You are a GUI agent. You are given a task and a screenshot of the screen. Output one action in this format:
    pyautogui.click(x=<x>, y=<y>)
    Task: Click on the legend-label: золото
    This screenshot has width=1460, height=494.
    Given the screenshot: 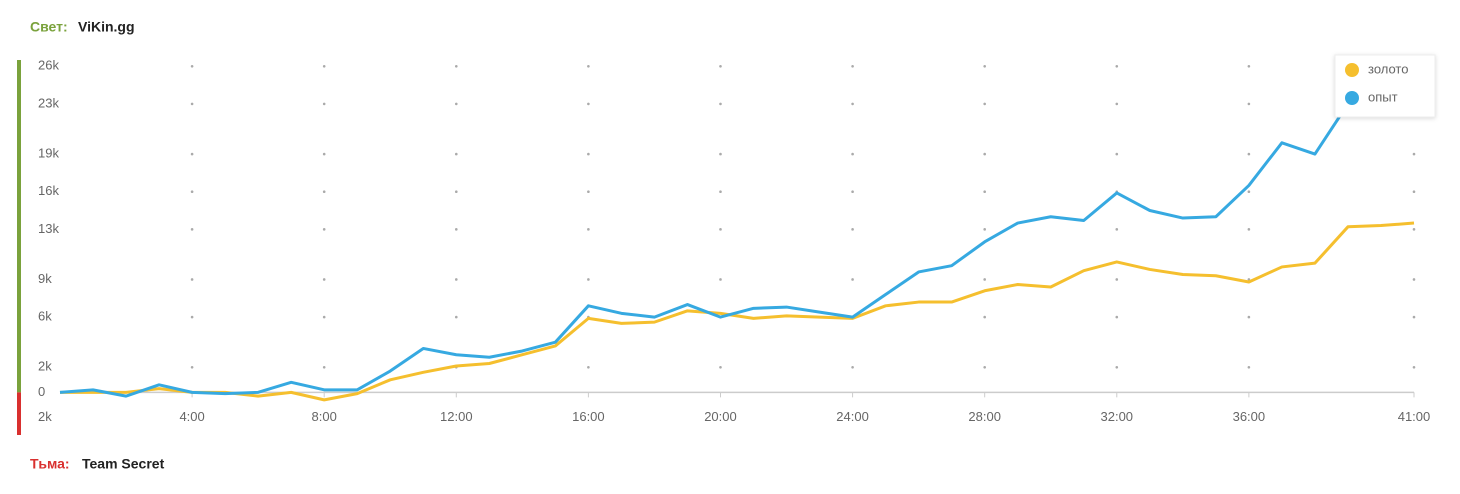 What is the action you would take?
    pyautogui.click(x=1388, y=68)
    